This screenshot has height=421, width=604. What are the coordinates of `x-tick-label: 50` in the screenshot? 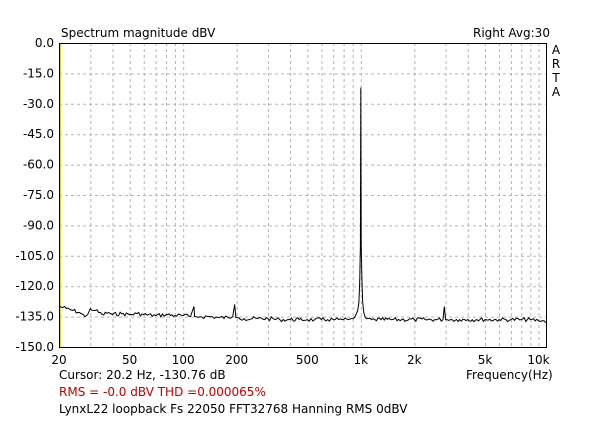 It's located at (129, 360).